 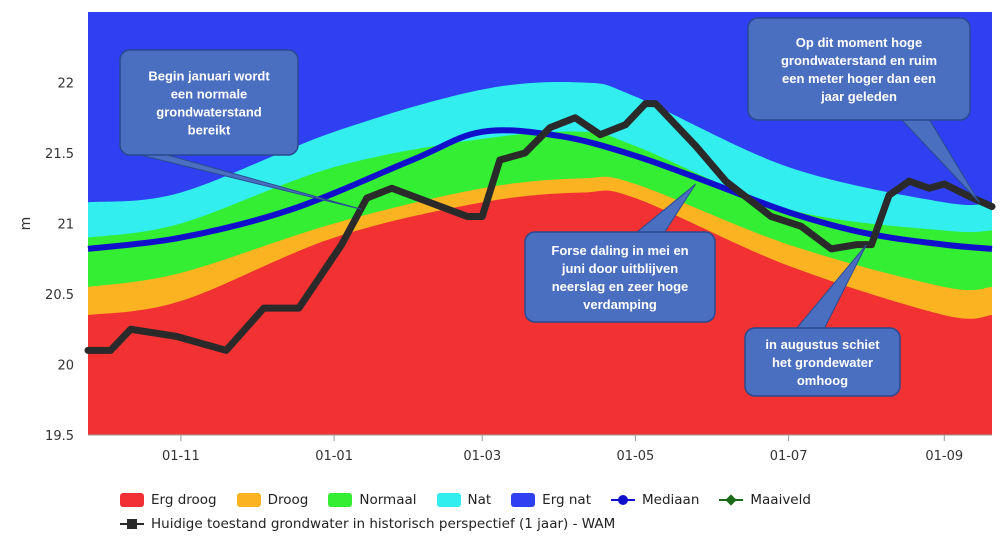 I want to click on legend-label: Nat, so click(x=479, y=500).